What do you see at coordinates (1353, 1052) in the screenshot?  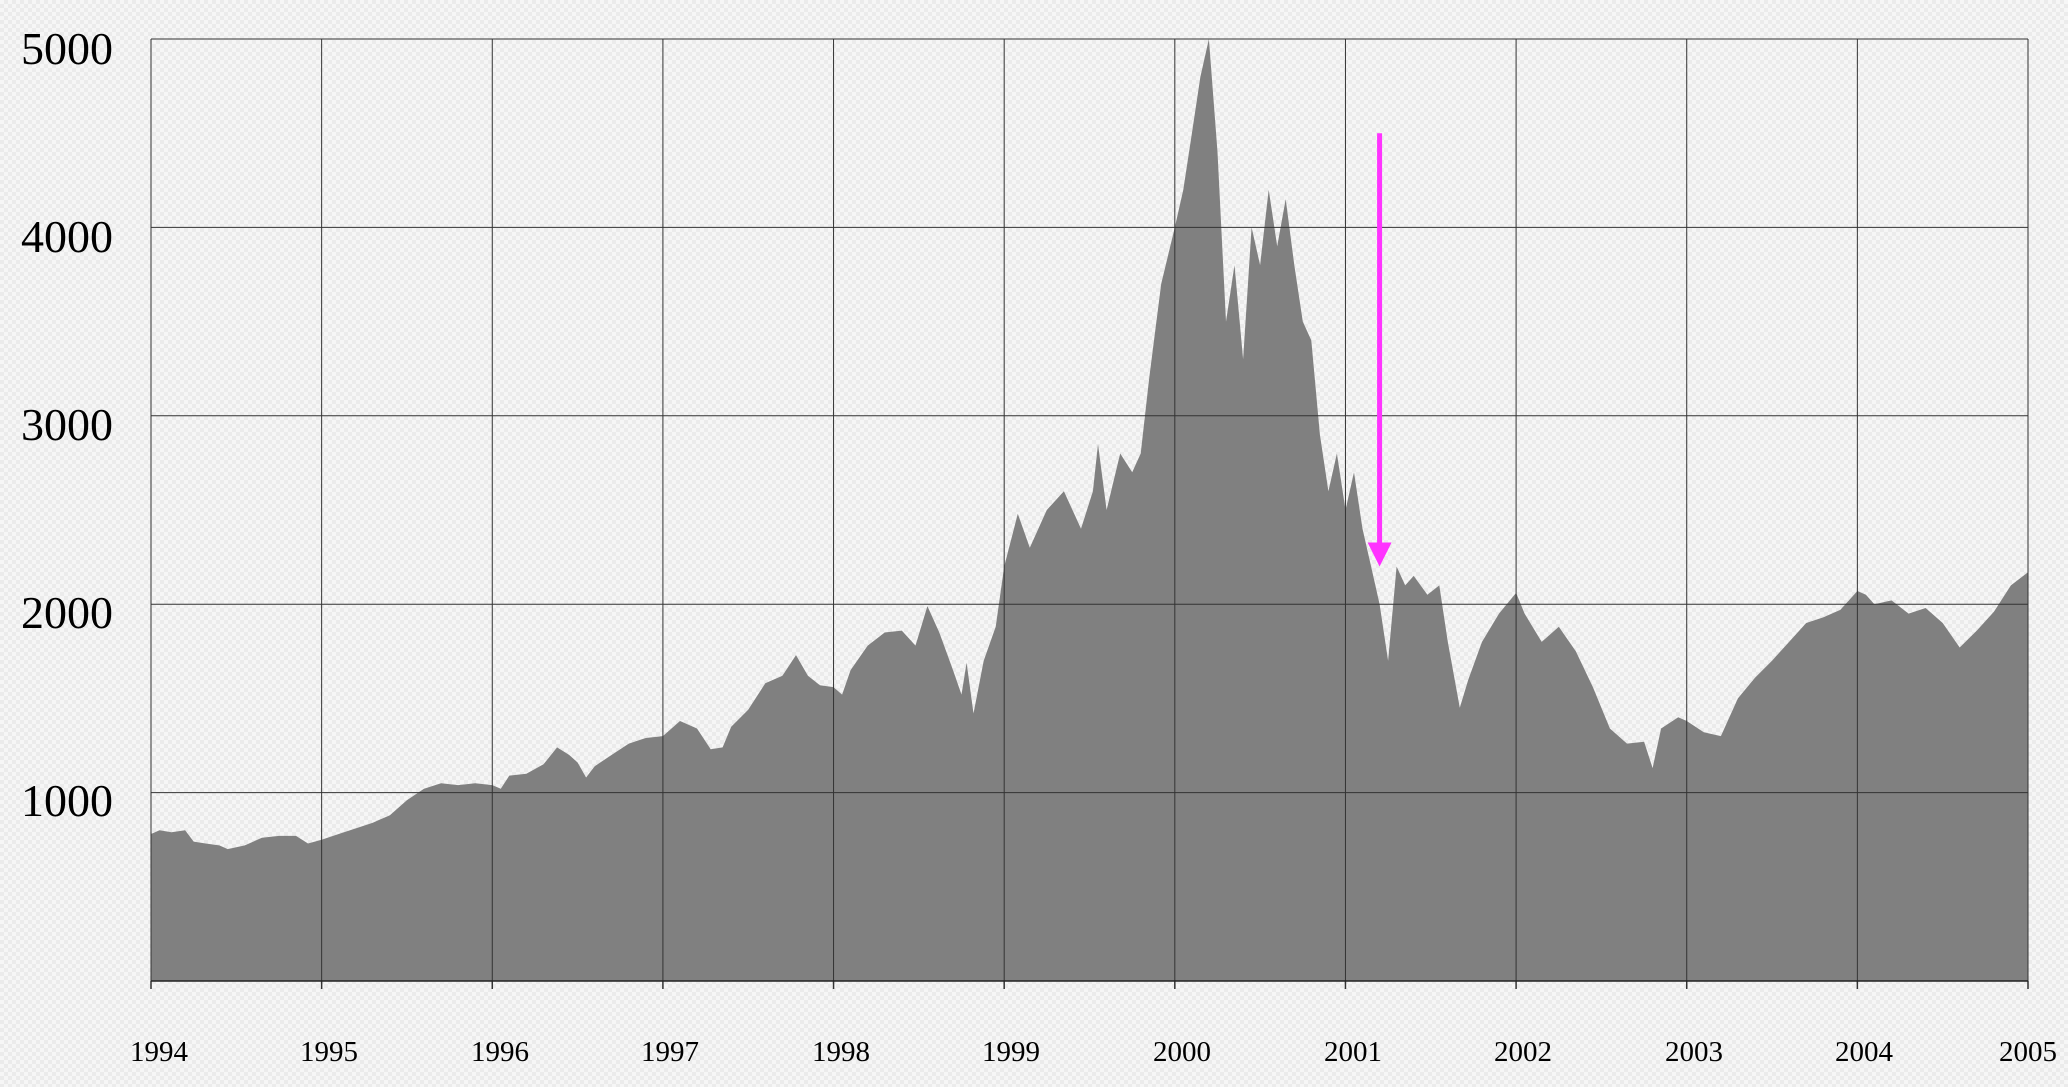 I see `x-tick-label-2001: 2001` at bounding box center [1353, 1052].